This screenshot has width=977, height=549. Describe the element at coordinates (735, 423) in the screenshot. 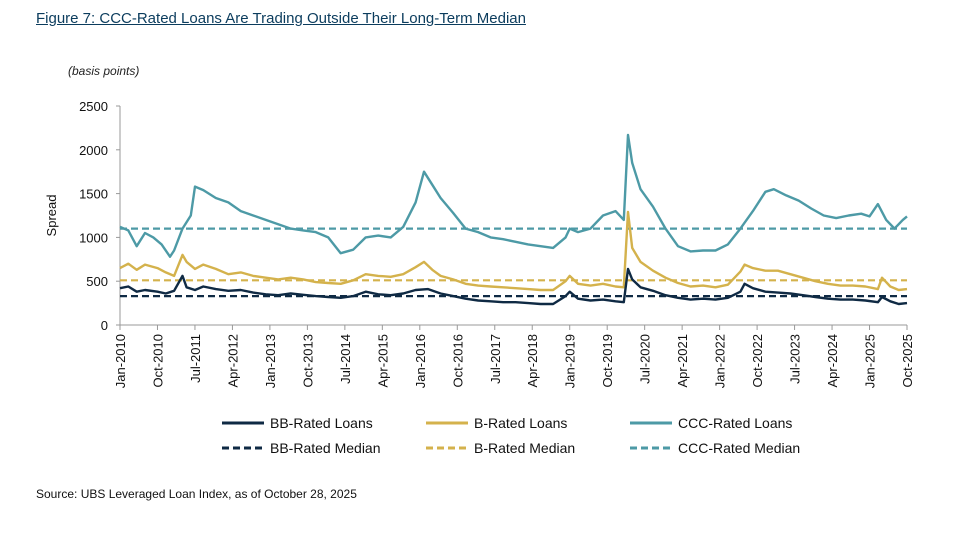

I see `legend-label: CCC-Rated Loans` at that location.